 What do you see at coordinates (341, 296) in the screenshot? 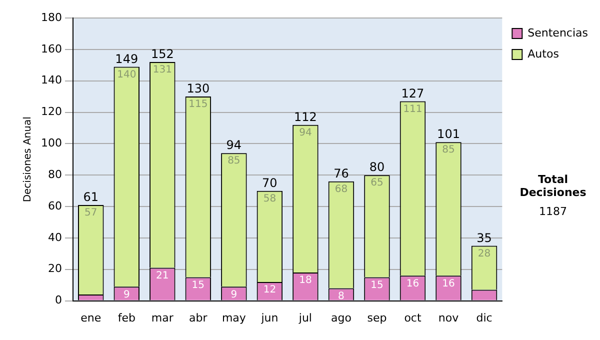
I see `data-label: 8` at bounding box center [341, 296].